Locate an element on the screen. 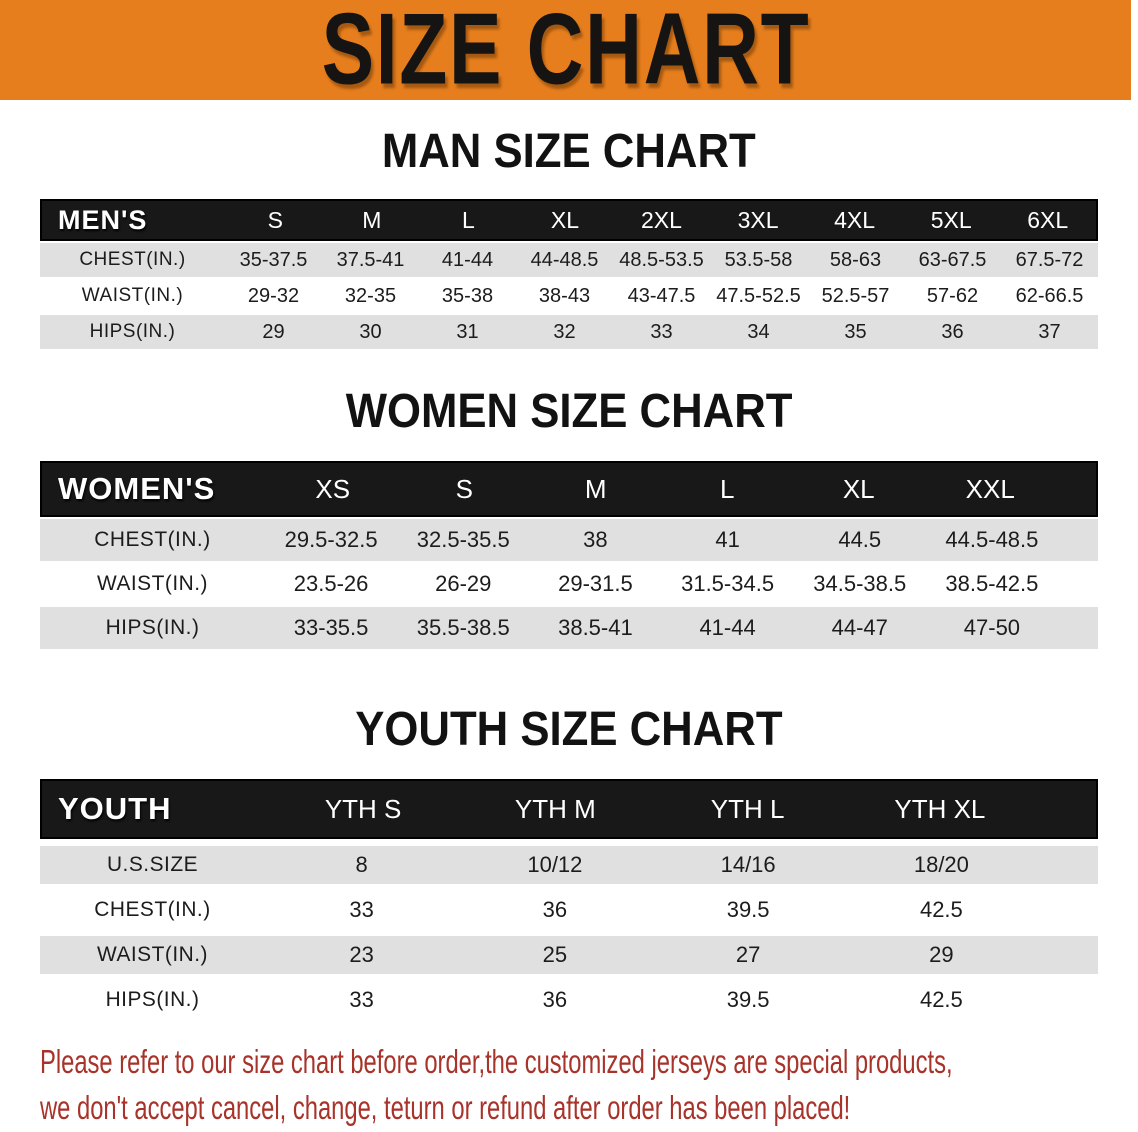 The image size is (1138, 1132). size-value: 38.5-42.5 is located at coordinates (992, 583).